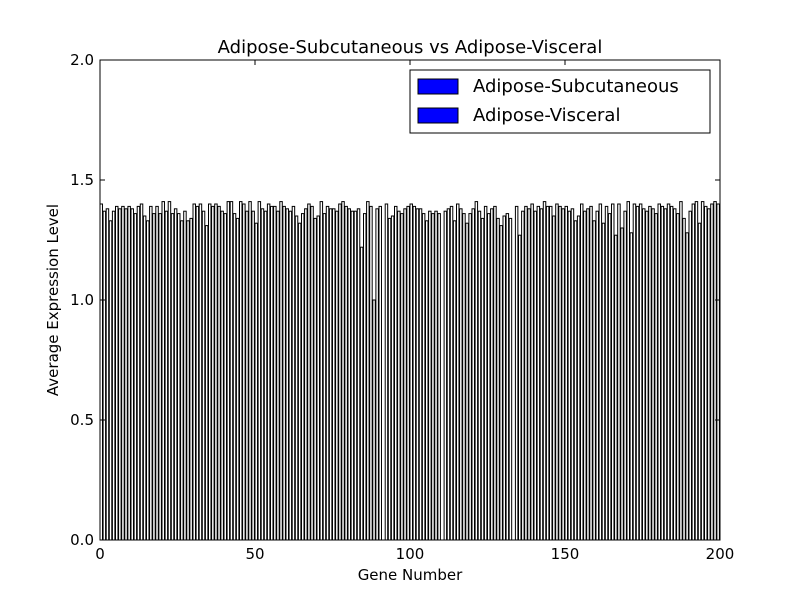 This screenshot has height=600, width=800. Describe the element at coordinates (546, 115) in the screenshot. I see `legend-label-visceral: Adipose-Visceral` at that location.